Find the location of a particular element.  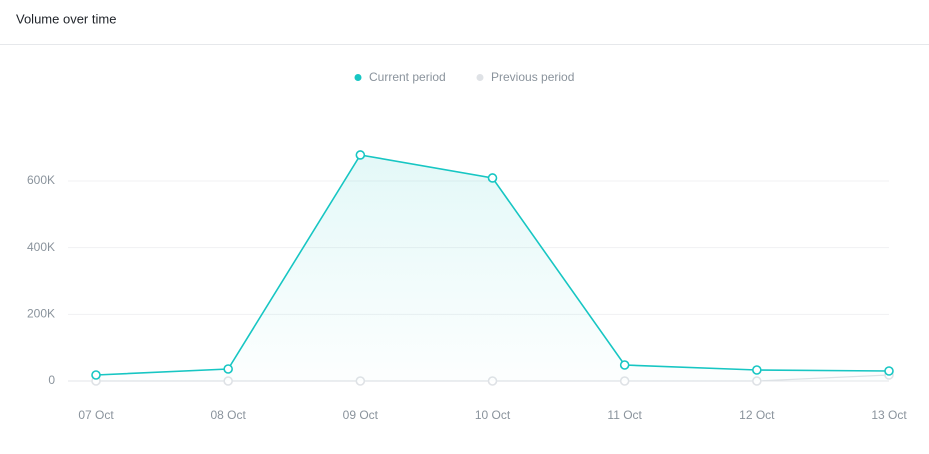

legend-label: Previous period is located at coordinates (532, 77).